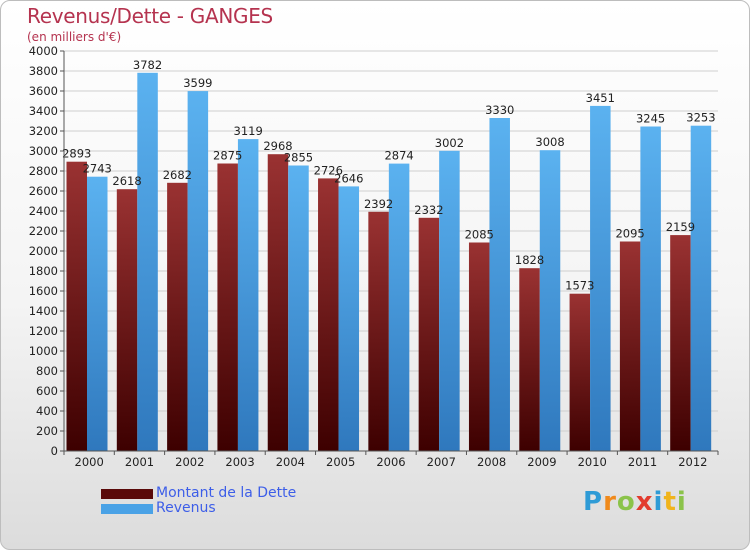 The height and width of the screenshot is (550, 750). I want to click on proxiti-logo: Proxiti, so click(635, 502).